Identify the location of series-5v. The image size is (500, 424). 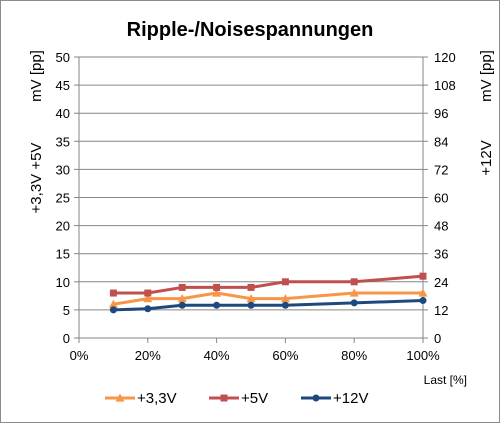
(268, 284).